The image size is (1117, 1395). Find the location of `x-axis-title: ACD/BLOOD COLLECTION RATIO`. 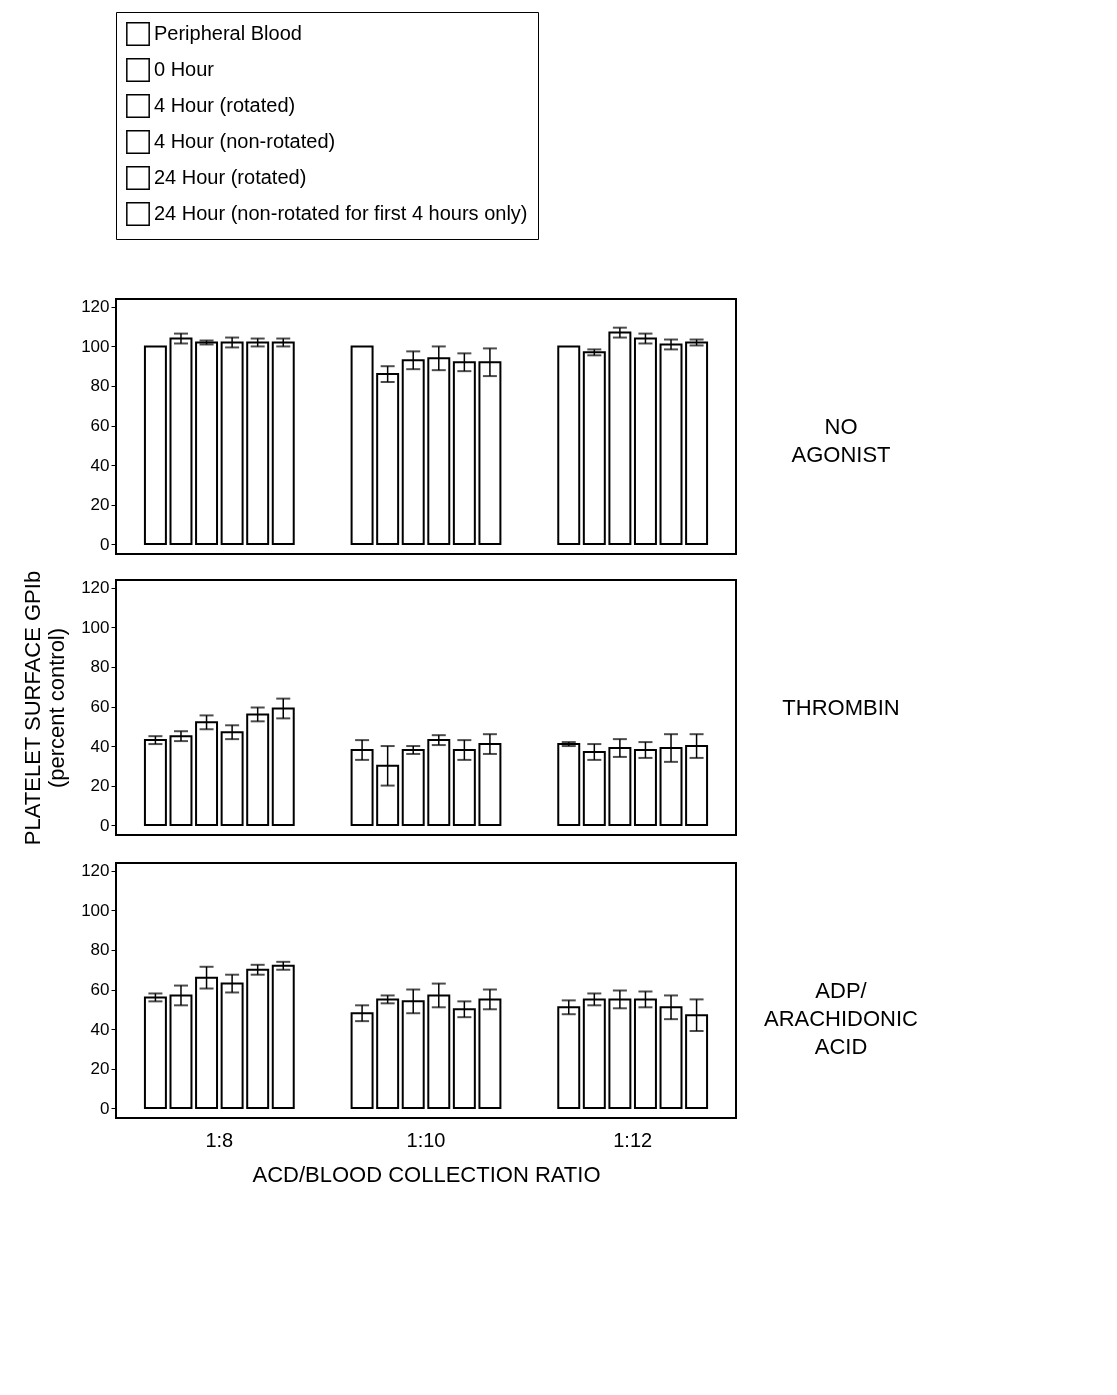

x-axis-title: ACD/BLOOD COLLECTION RATIO is located at coordinates (426, 1174).